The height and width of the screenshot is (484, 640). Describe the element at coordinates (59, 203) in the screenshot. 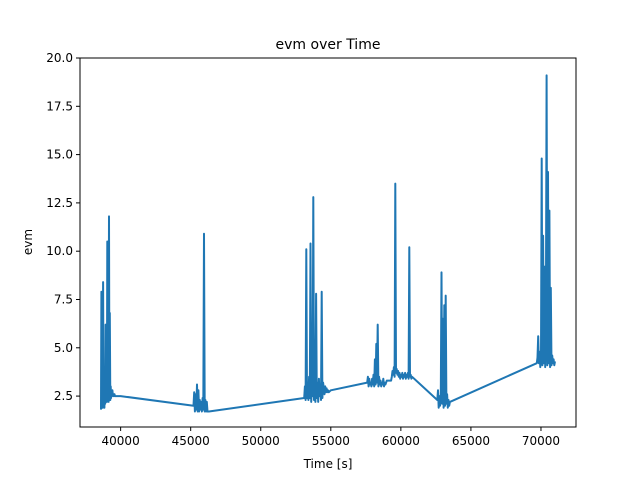

I see `y-tick-label: 12.5` at that location.